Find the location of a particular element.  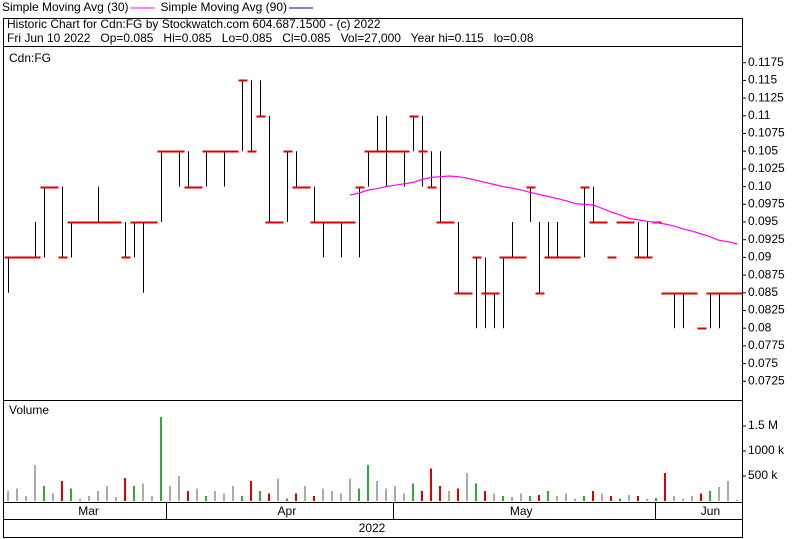

price-tick-label: 0.08 is located at coordinates (760, 327).